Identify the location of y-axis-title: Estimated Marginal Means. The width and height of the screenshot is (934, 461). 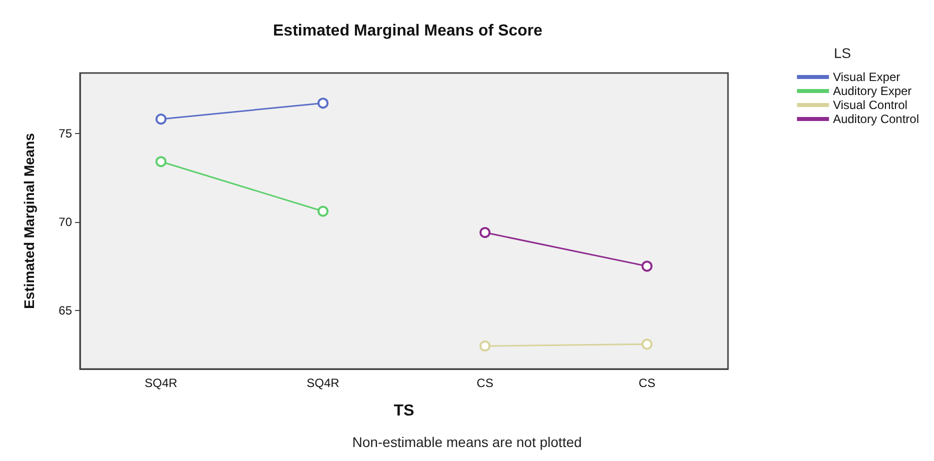
(29, 220).